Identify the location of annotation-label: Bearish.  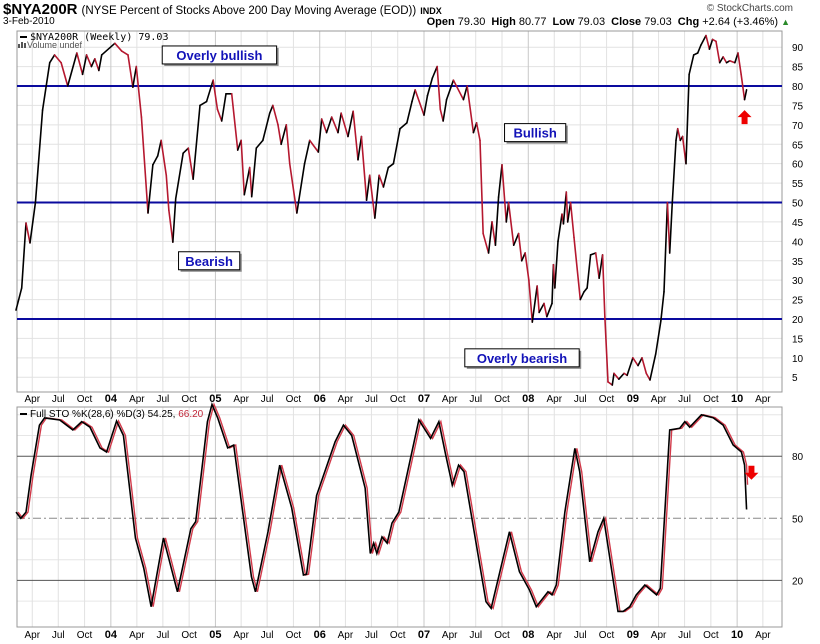
(209, 261).